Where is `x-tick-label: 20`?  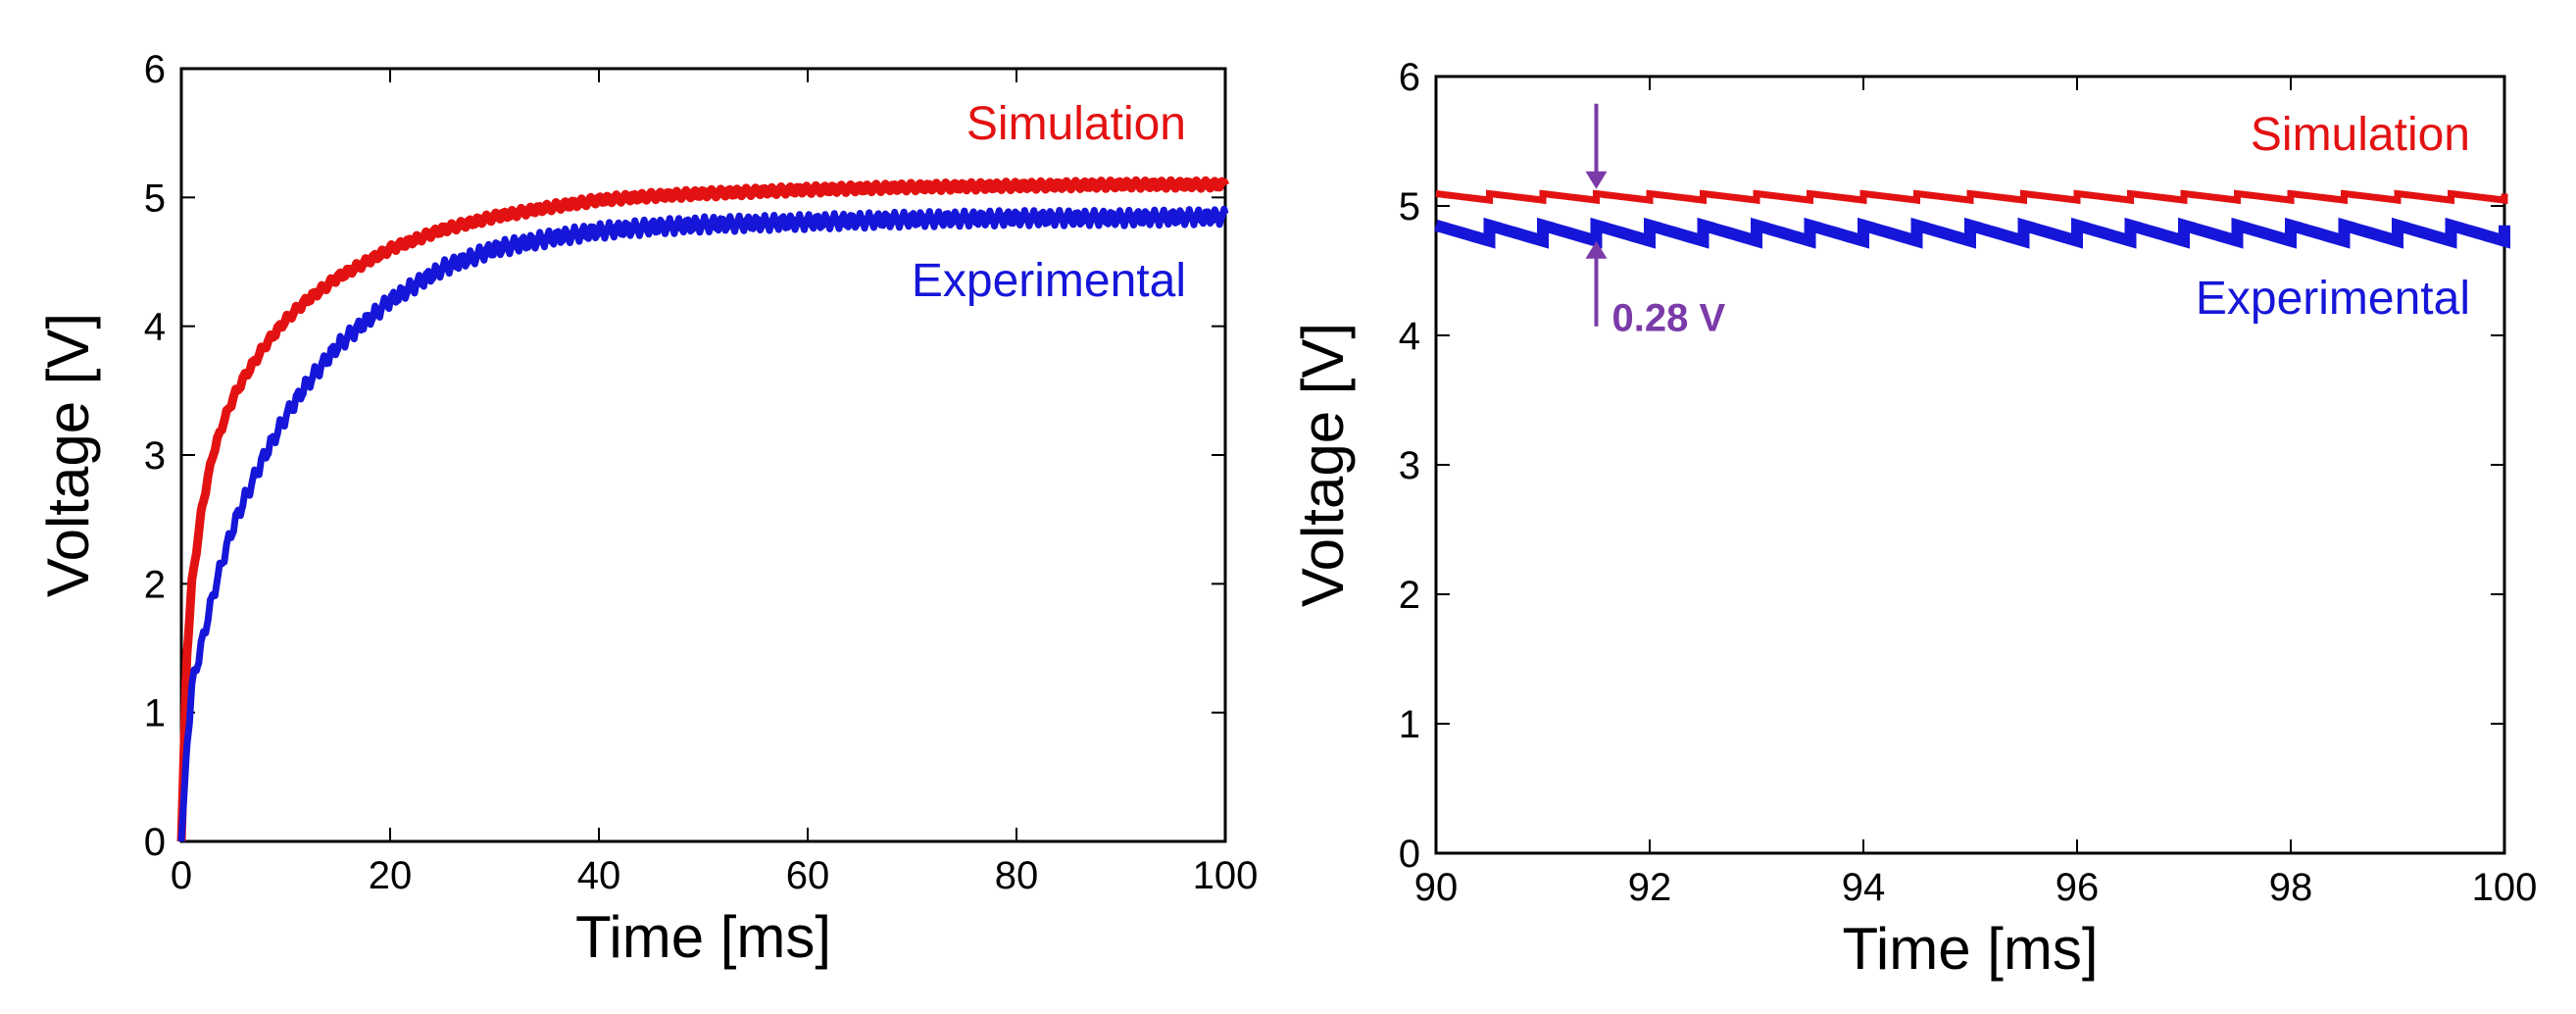
x-tick-label: 20 is located at coordinates (391, 876).